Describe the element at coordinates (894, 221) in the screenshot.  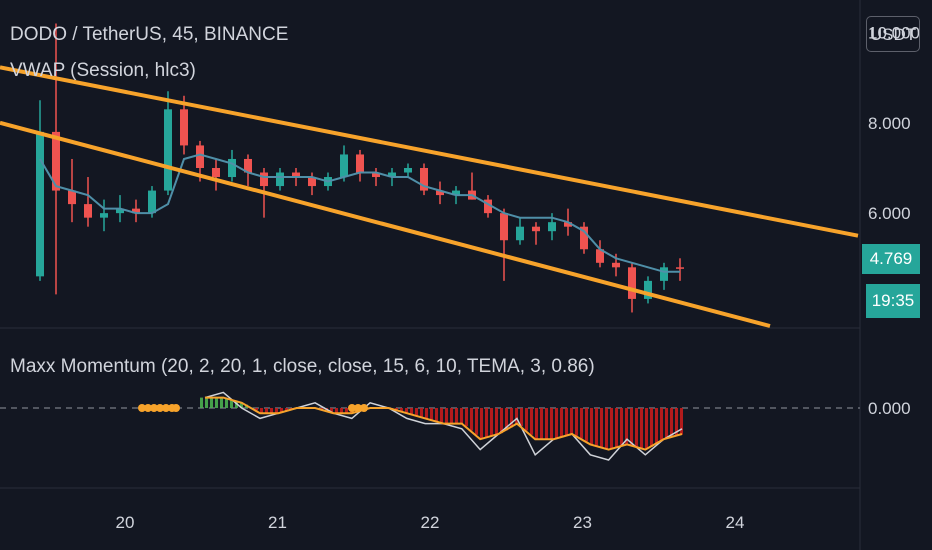
I see `price-axis: 10.000 8.000 6.000 0.000` at that location.